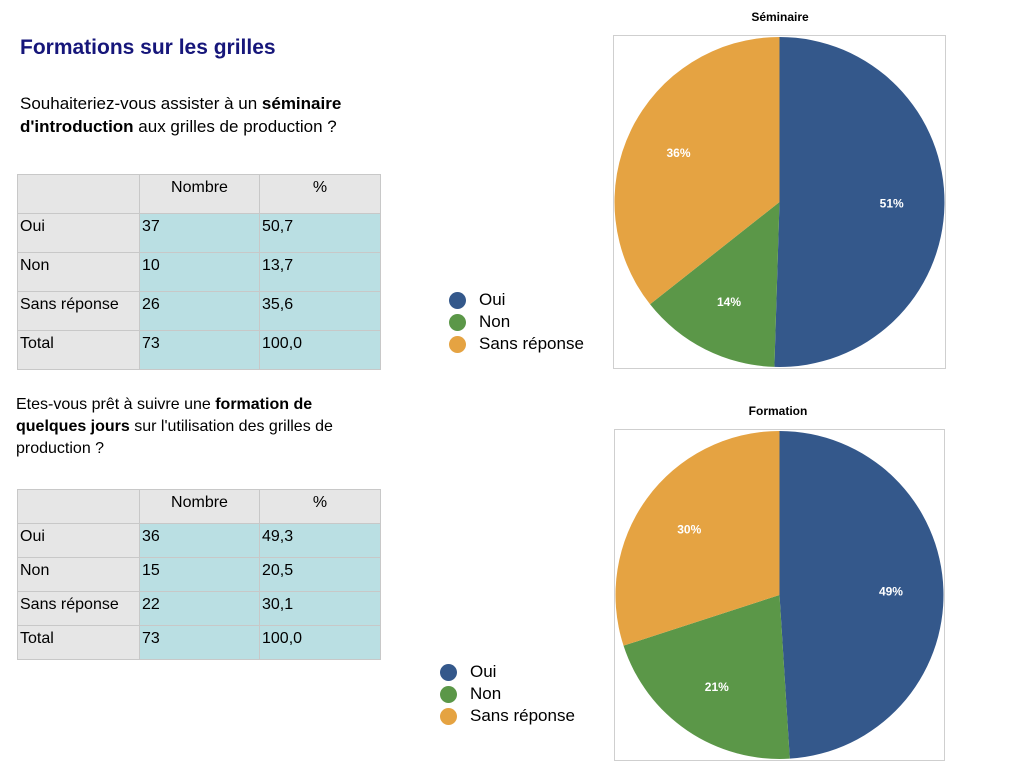 The height and width of the screenshot is (768, 1024). Describe the element at coordinates (679, 153) in the screenshot. I see `pie-label-sans-reponse: 36%` at that location.